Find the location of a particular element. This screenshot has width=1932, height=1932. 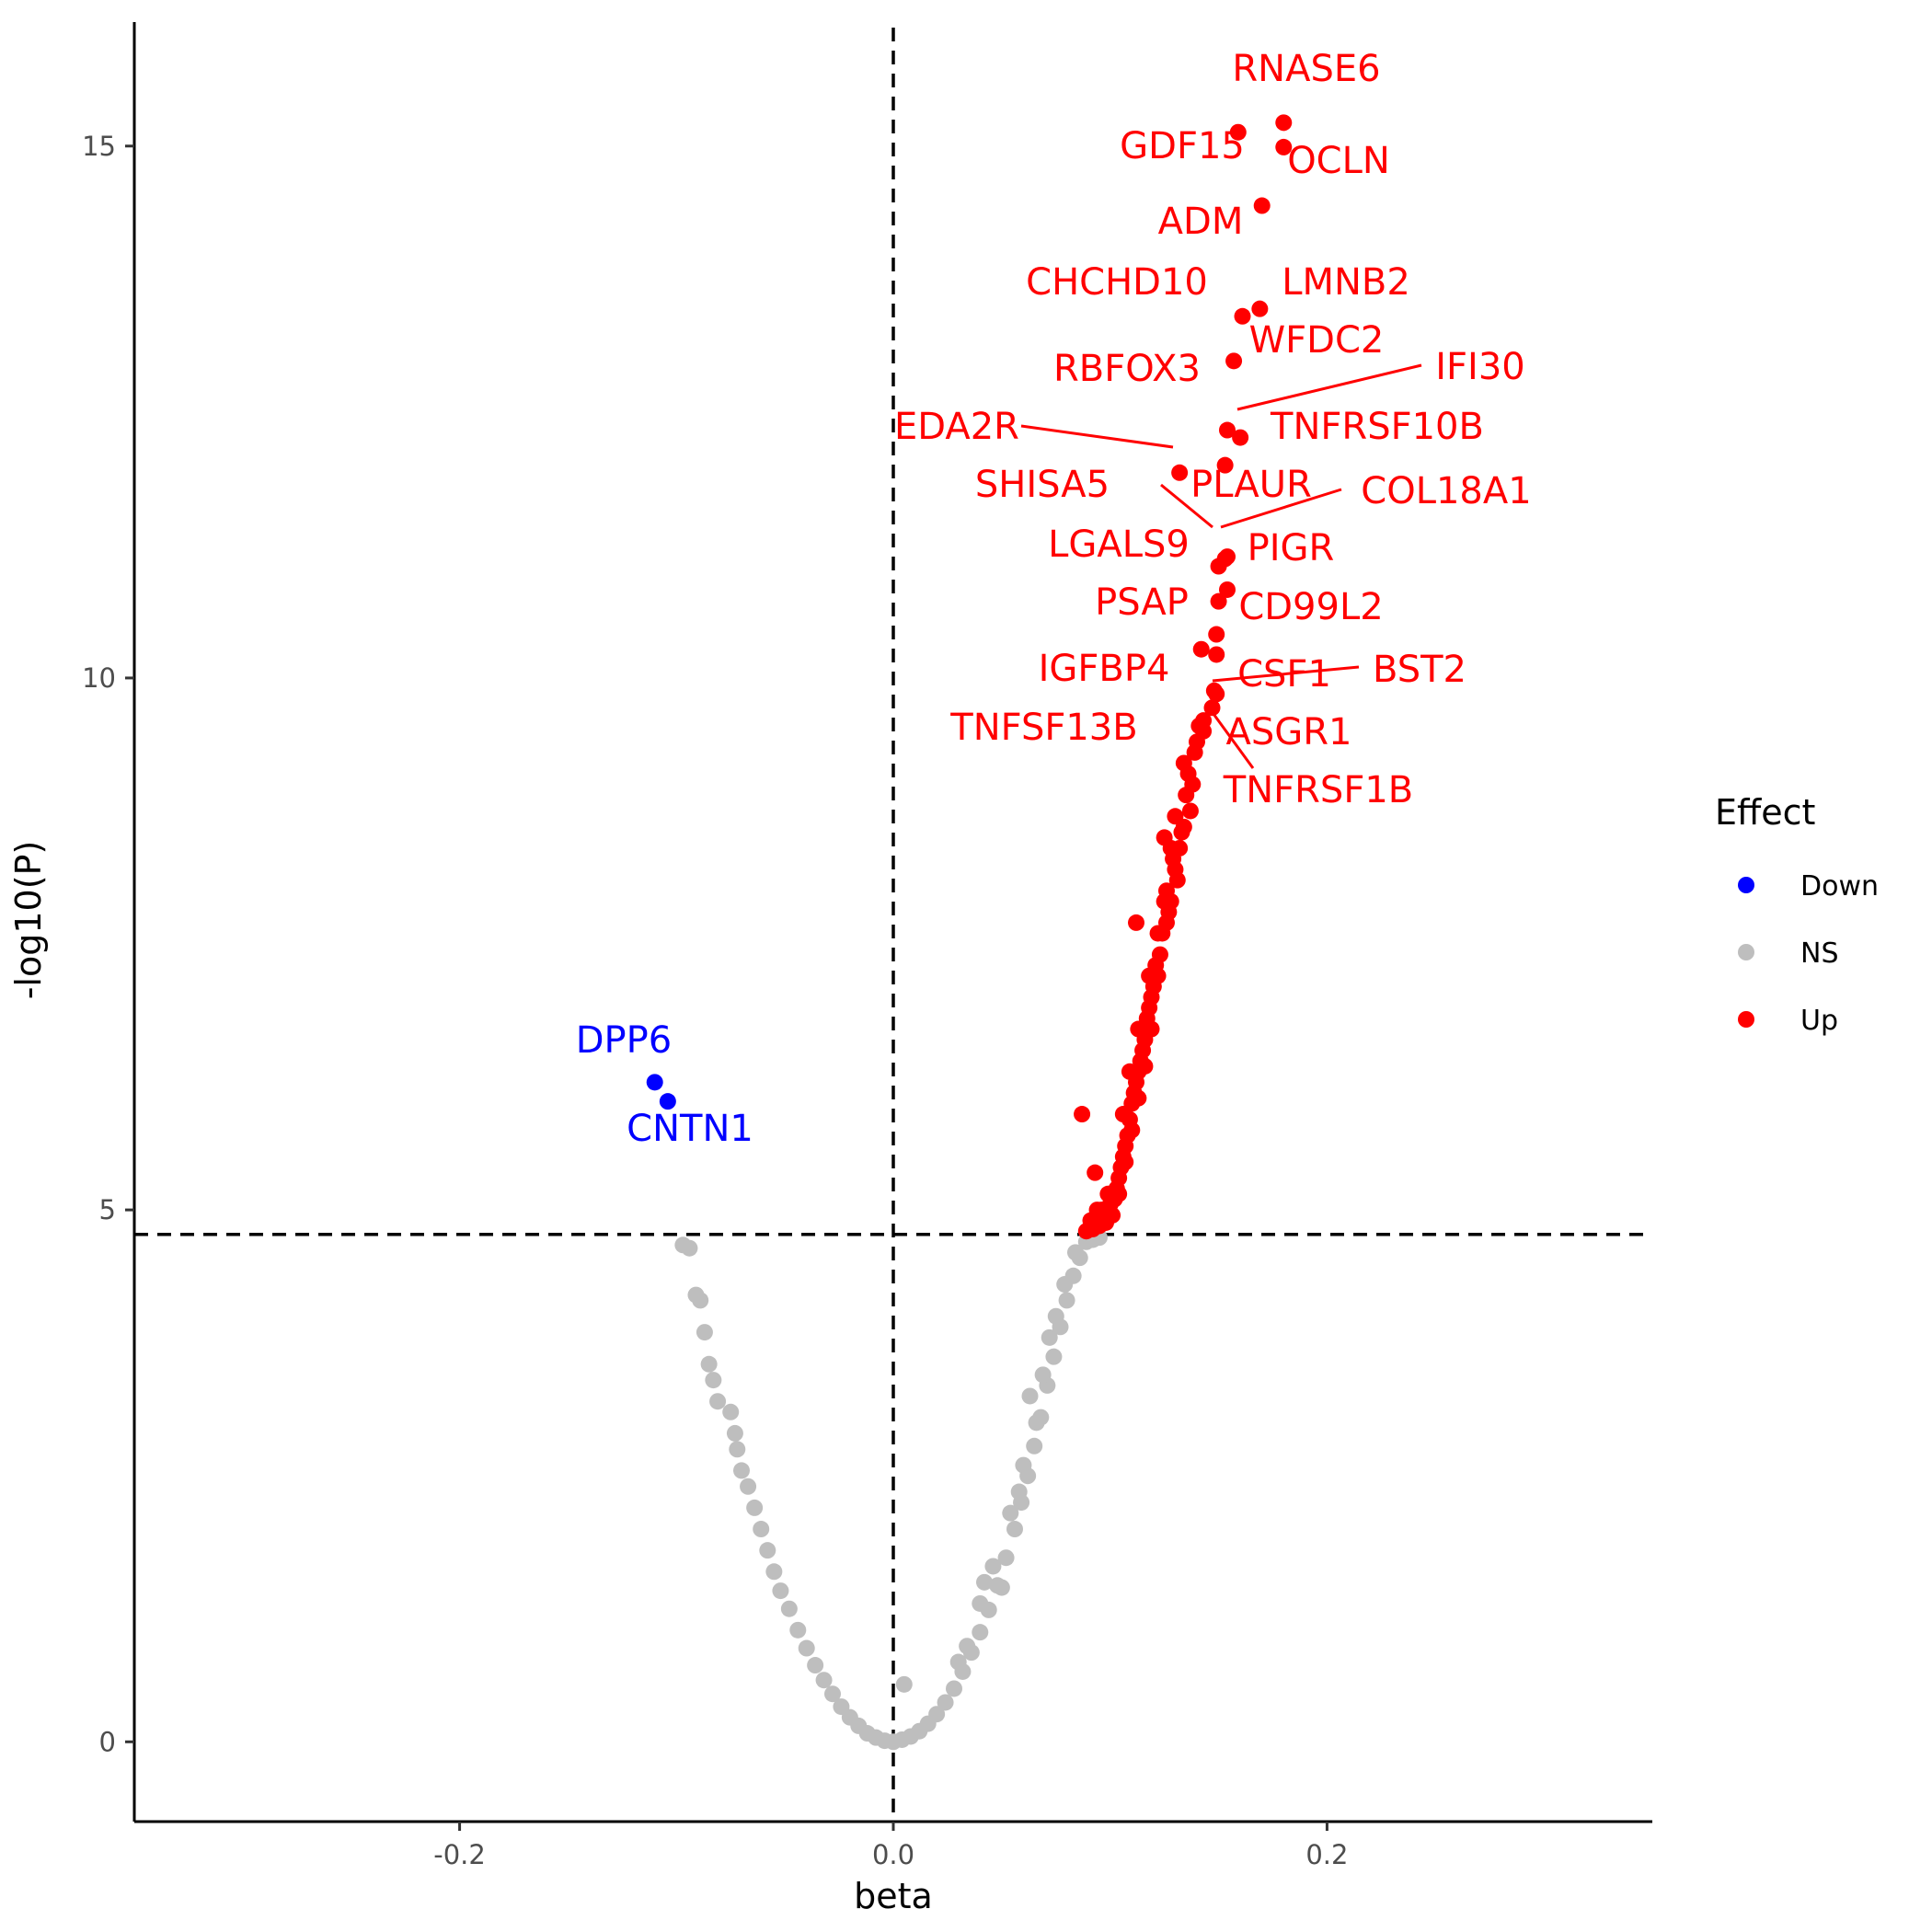

gene-label-tnfrsf10b: TNFRSF10B is located at coordinates (1377, 427).